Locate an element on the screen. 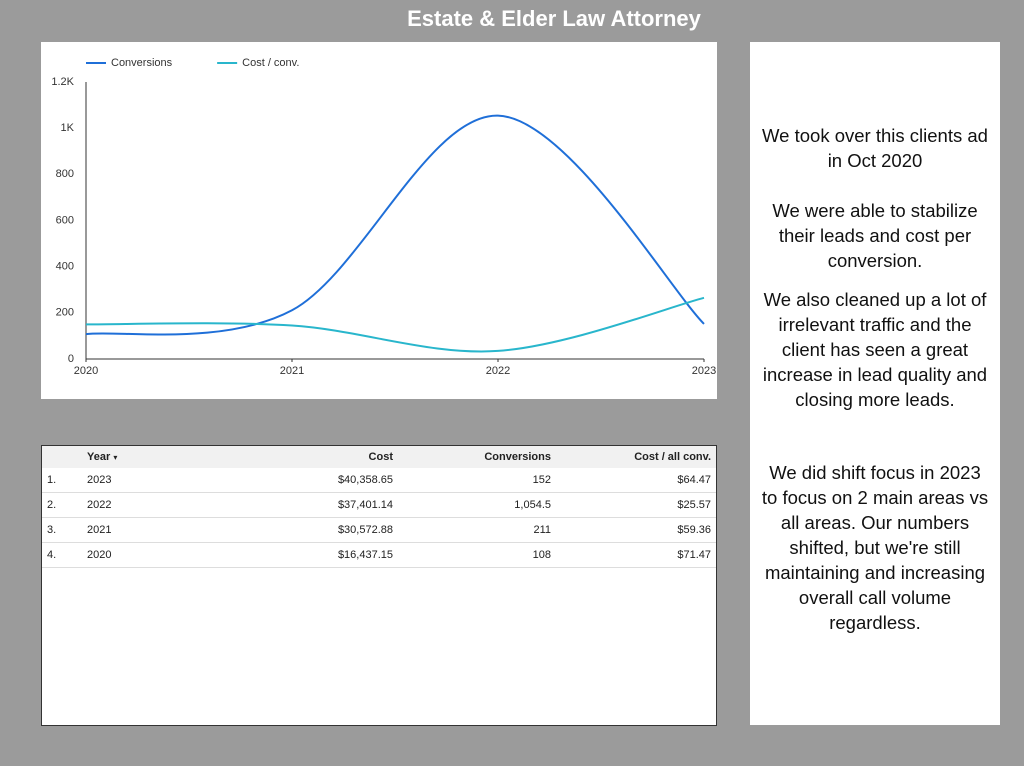 The height and width of the screenshot is (766, 1024). table-cell: 152 is located at coordinates (477, 480).